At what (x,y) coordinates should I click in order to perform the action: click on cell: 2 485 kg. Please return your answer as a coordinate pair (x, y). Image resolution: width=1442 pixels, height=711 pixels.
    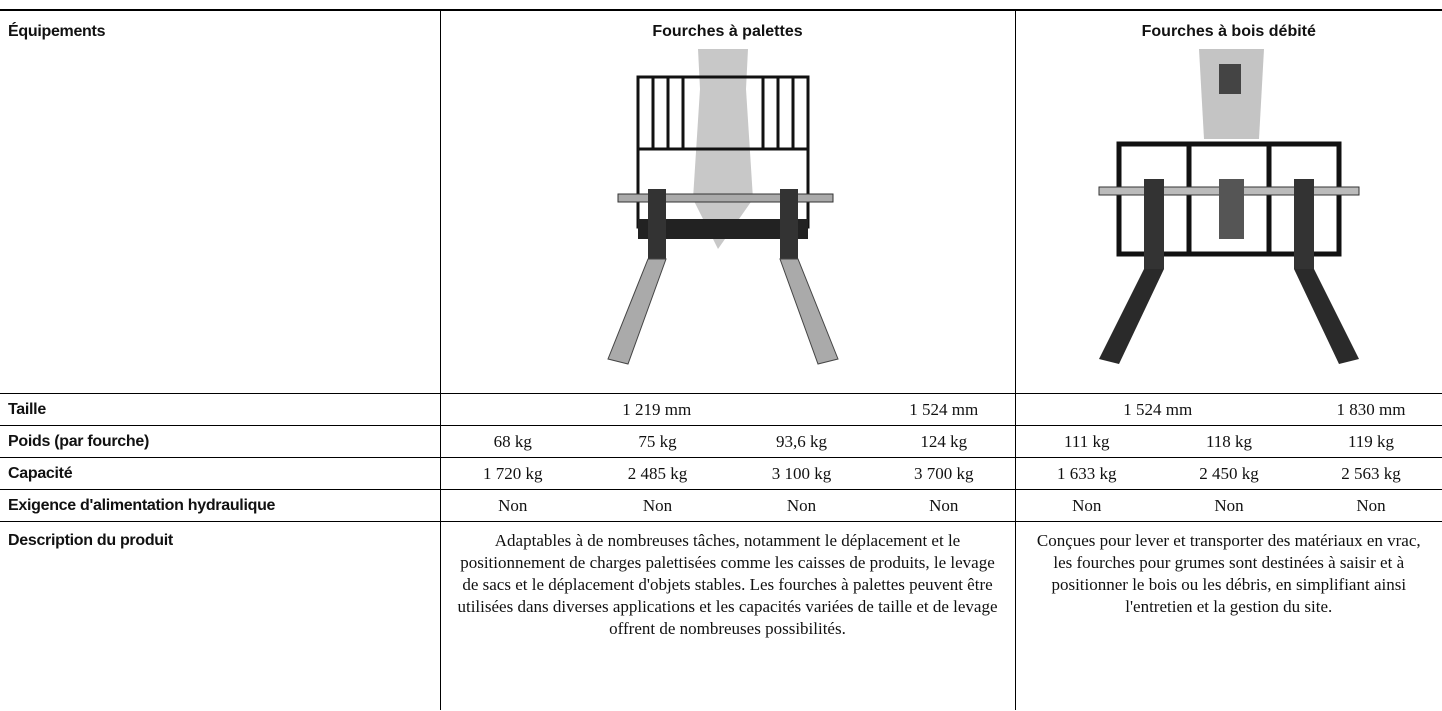
    Looking at the image, I should click on (657, 473).